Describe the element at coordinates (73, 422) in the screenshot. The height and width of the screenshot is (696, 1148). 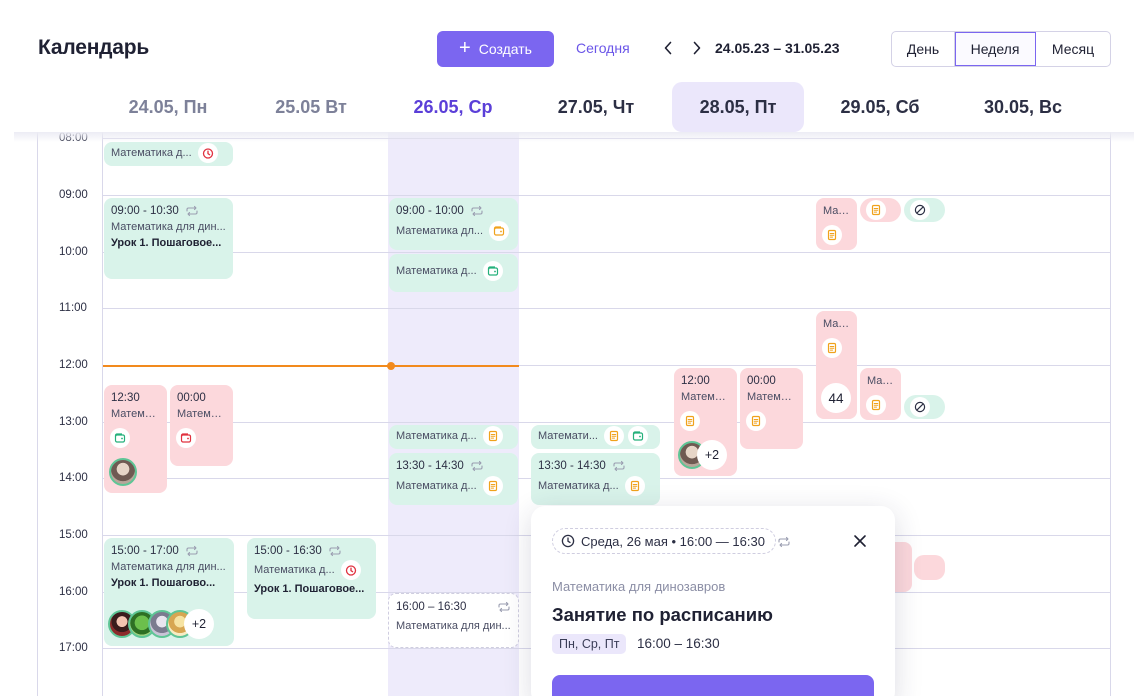
I see `time-label: 13:00` at that location.